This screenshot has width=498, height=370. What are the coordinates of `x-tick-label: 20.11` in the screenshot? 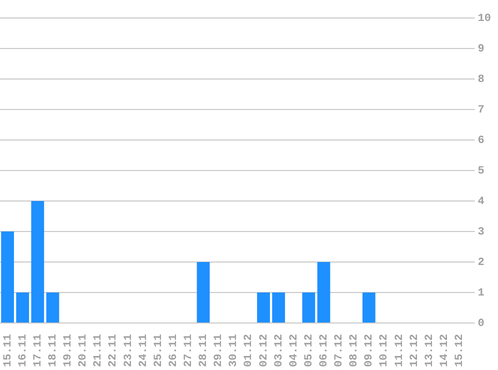 It's located at (84, 351).